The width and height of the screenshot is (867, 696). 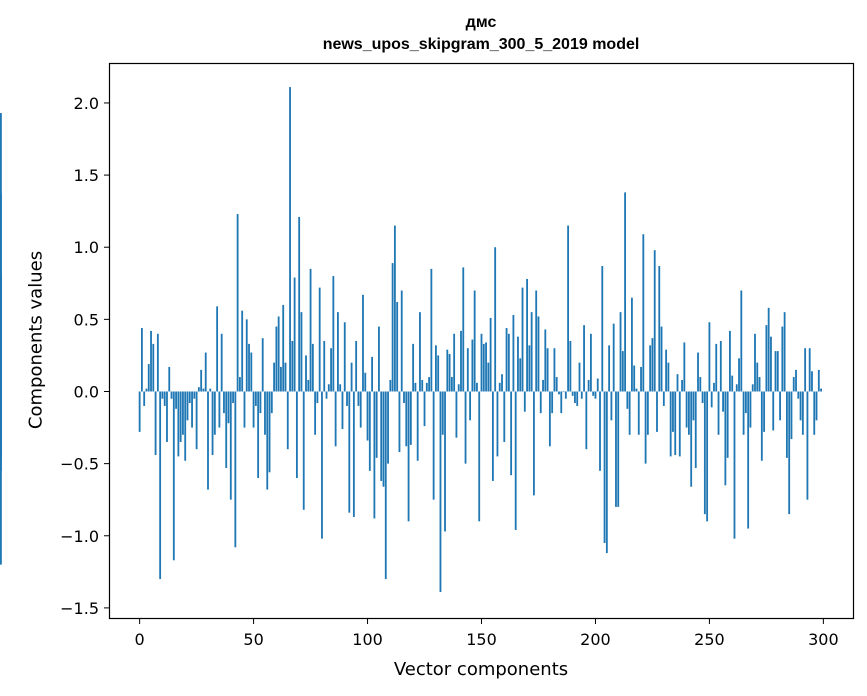 I want to click on x-tick-label: 250, so click(x=709, y=639).